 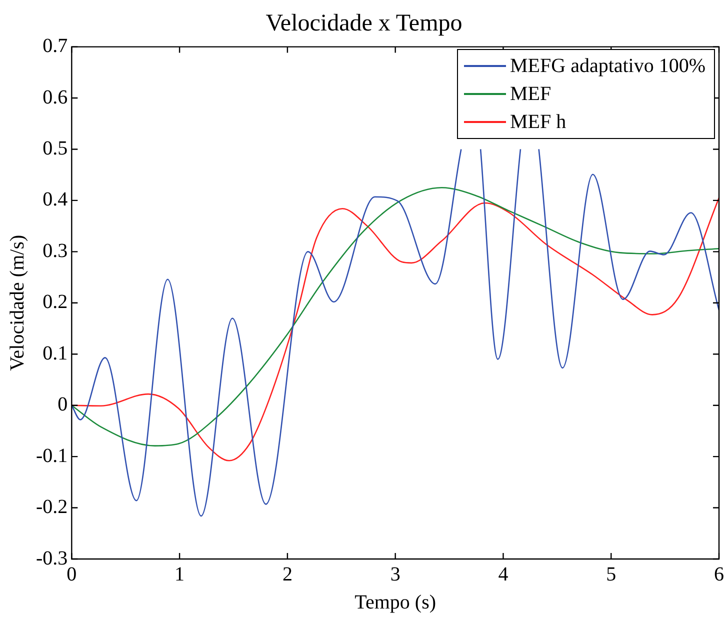 What do you see at coordinates (179, 574) in the screenshot?
I see `x-tick-label: 1` at bounding box center [179, 574].